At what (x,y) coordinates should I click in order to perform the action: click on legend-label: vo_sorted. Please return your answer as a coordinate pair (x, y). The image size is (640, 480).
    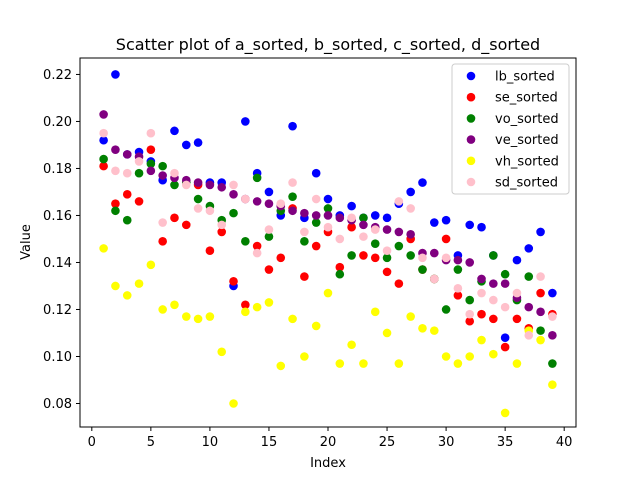
    Looking at the image, I should click on (527, 119).